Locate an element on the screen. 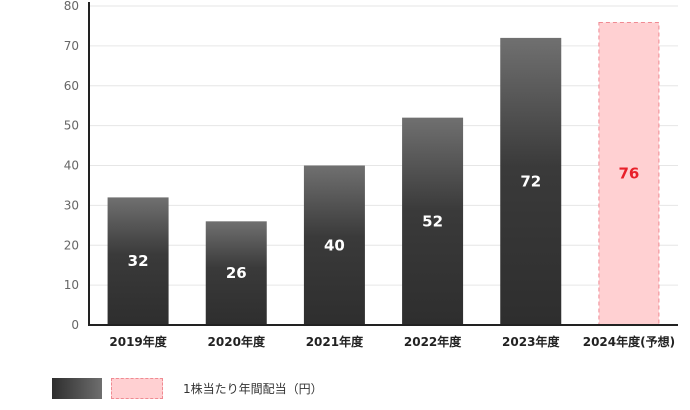 This screenshot has width=690, height=410. bar-value-label: 26 is located at coordinates (236, 273).